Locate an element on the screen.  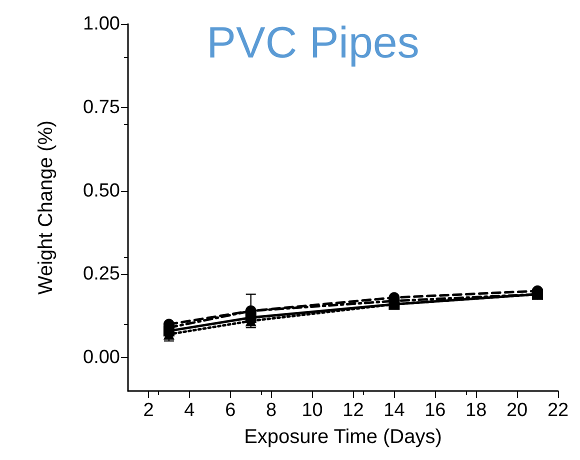
x-tick-label: 14 is located at coordinates (395, 410).